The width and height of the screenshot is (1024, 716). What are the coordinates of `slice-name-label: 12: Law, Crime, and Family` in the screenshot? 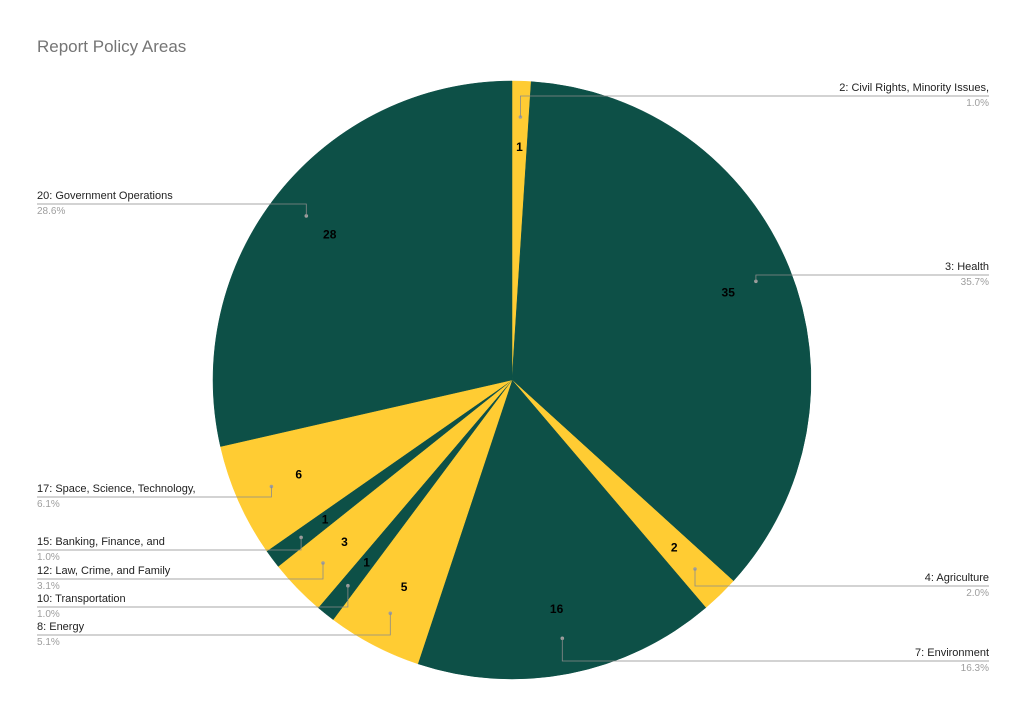 It's located at (104, 571).